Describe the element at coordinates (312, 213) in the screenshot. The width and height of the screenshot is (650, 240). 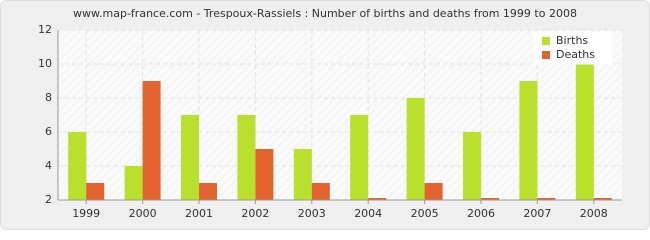
I see `x-tick-label: 2003` at that location.